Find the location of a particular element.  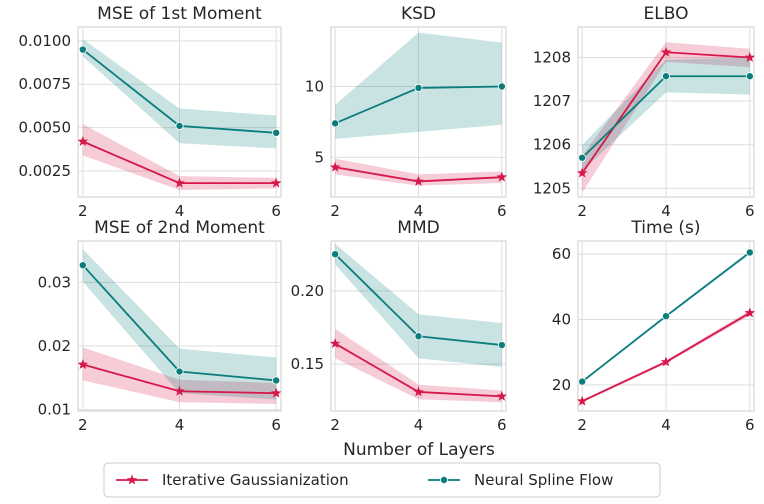

y-tick-label: 5 is located at coordinates (319, 157).